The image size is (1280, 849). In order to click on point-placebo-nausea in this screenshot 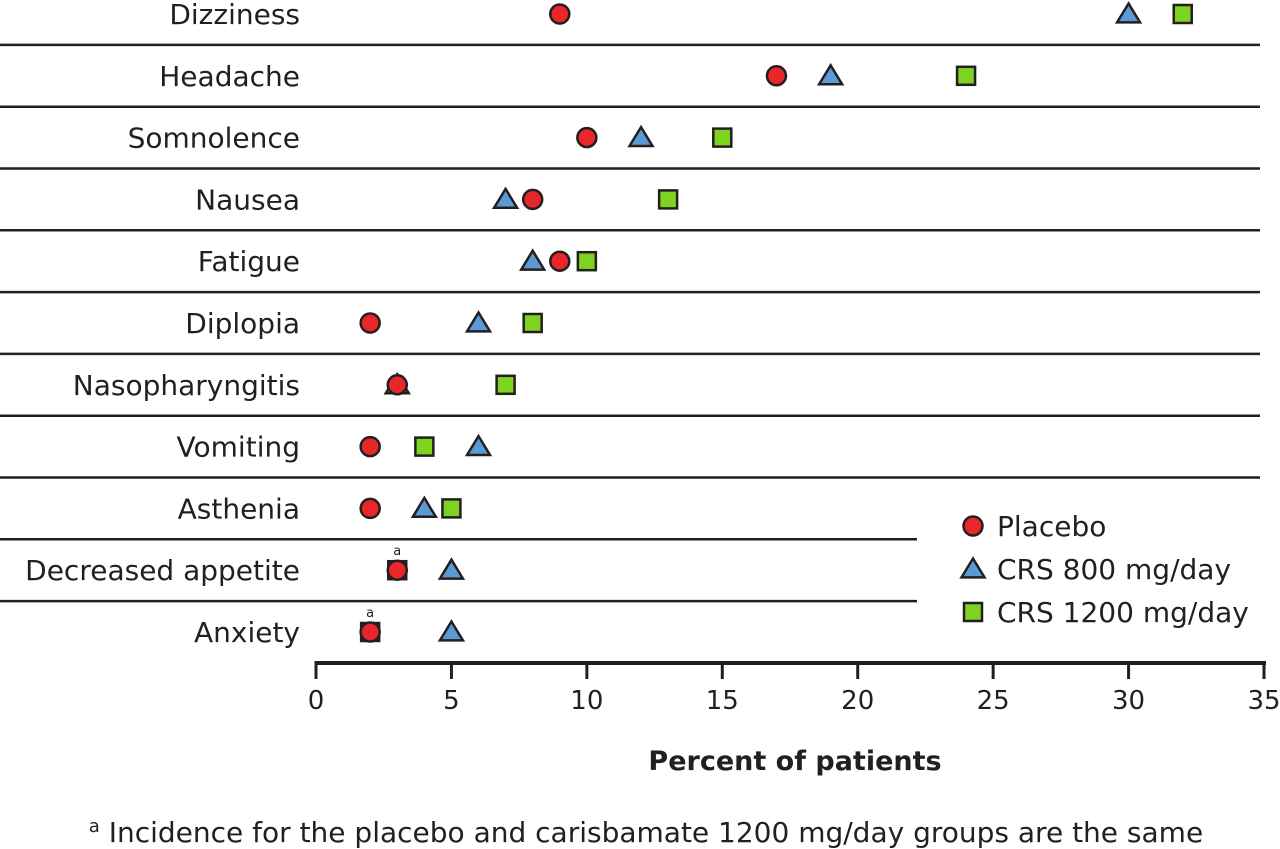, I will do `click(532, 199)`.